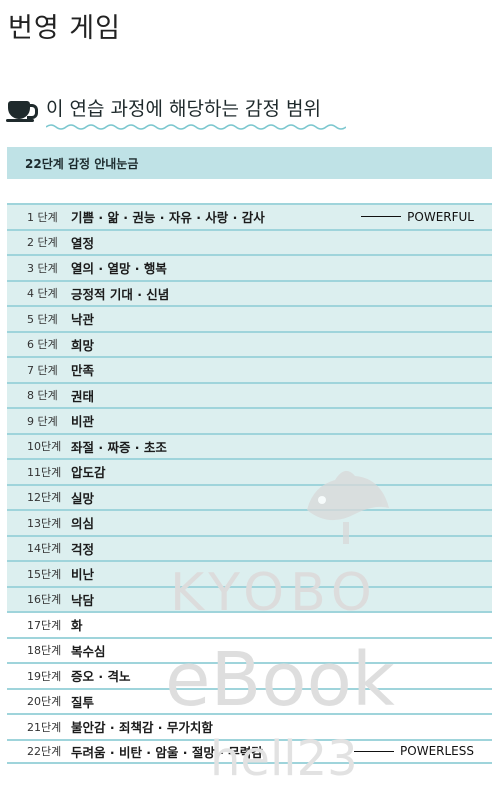 Image resolution: width=497 pixels, height=795 pixels. What do you see at coordinates (42, 217) in the screenshot?
I see `stage-label: 1 단계` at bounding box center [42, 217].